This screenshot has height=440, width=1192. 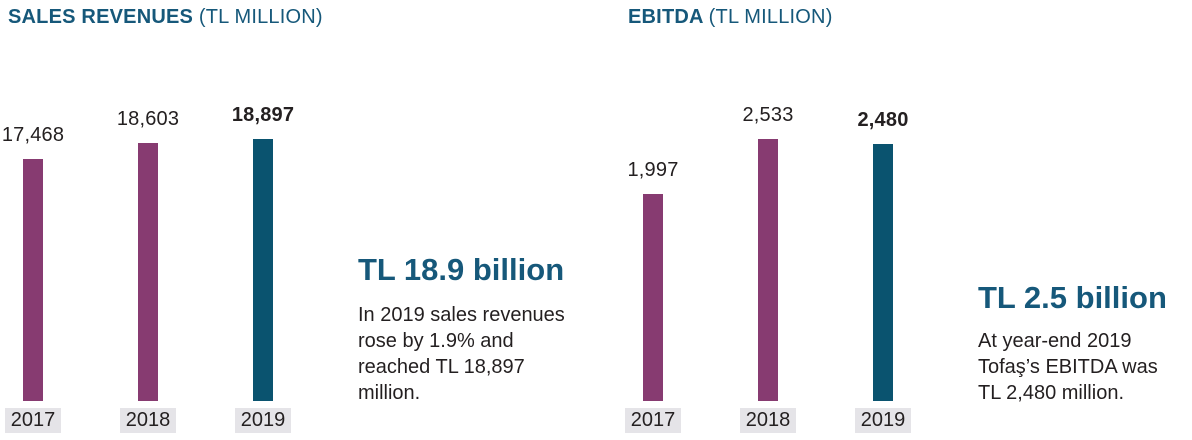 I want to click on chart-title: SALES REVENUES (TL MILLION), so click(x=165, y=17).